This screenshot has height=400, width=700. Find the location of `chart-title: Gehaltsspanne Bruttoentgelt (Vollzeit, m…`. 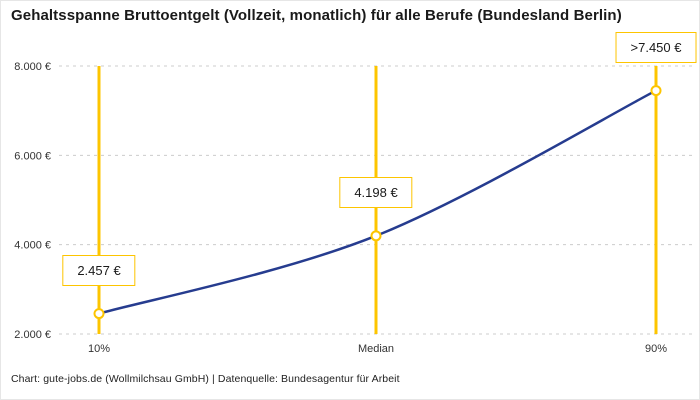

chart-title: Gehaltsspanne Bruttoentgelt (Vollzeit, m… is located at coordinates (316, 15).